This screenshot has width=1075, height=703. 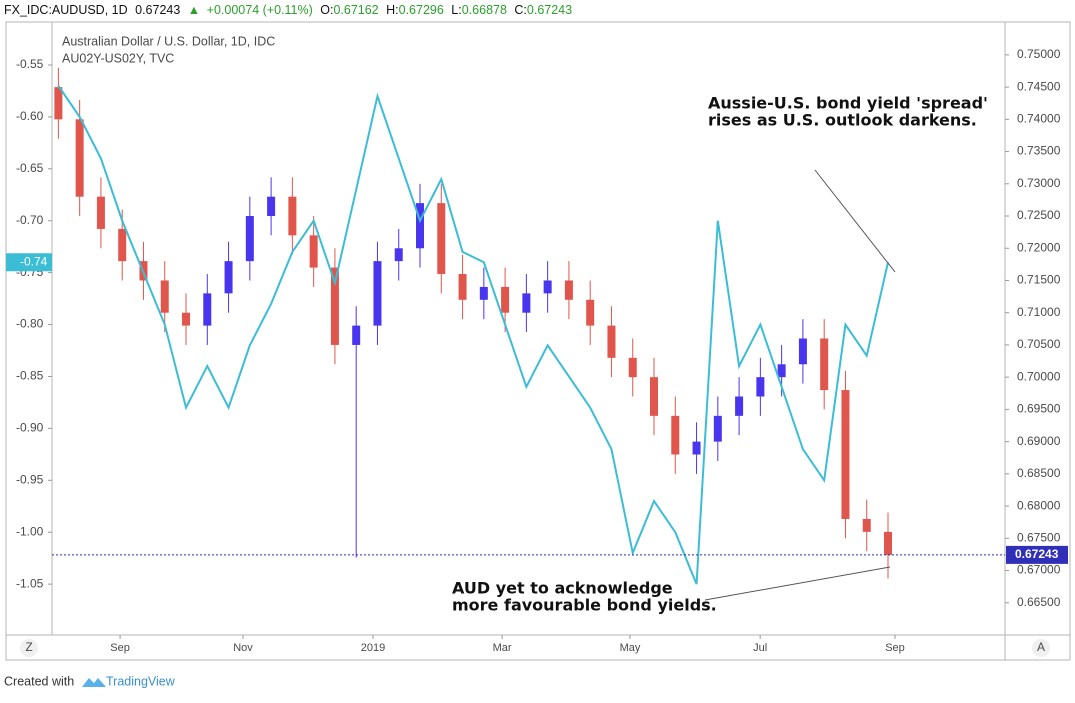 I want to click on y2-tick-label: 0.68000, so click(x=1039, y=505).